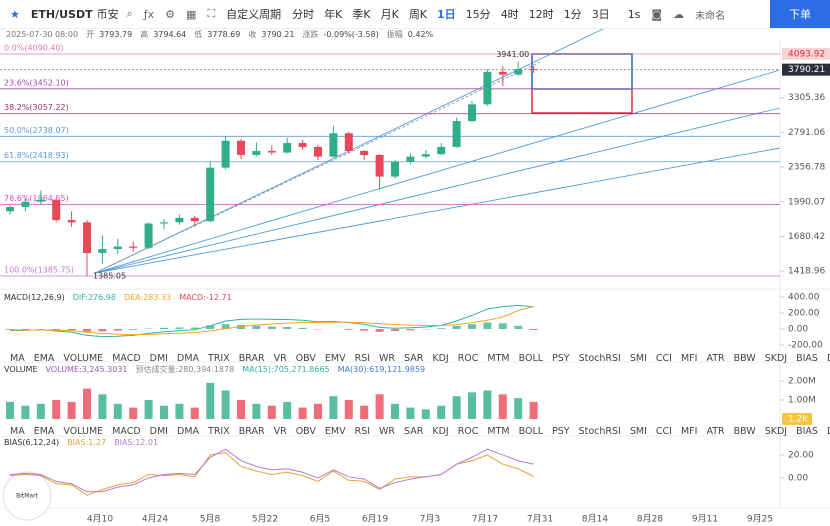 The height and width of the screenshot is (526, 830). I want to click on period: 3日, so click(600, 14).